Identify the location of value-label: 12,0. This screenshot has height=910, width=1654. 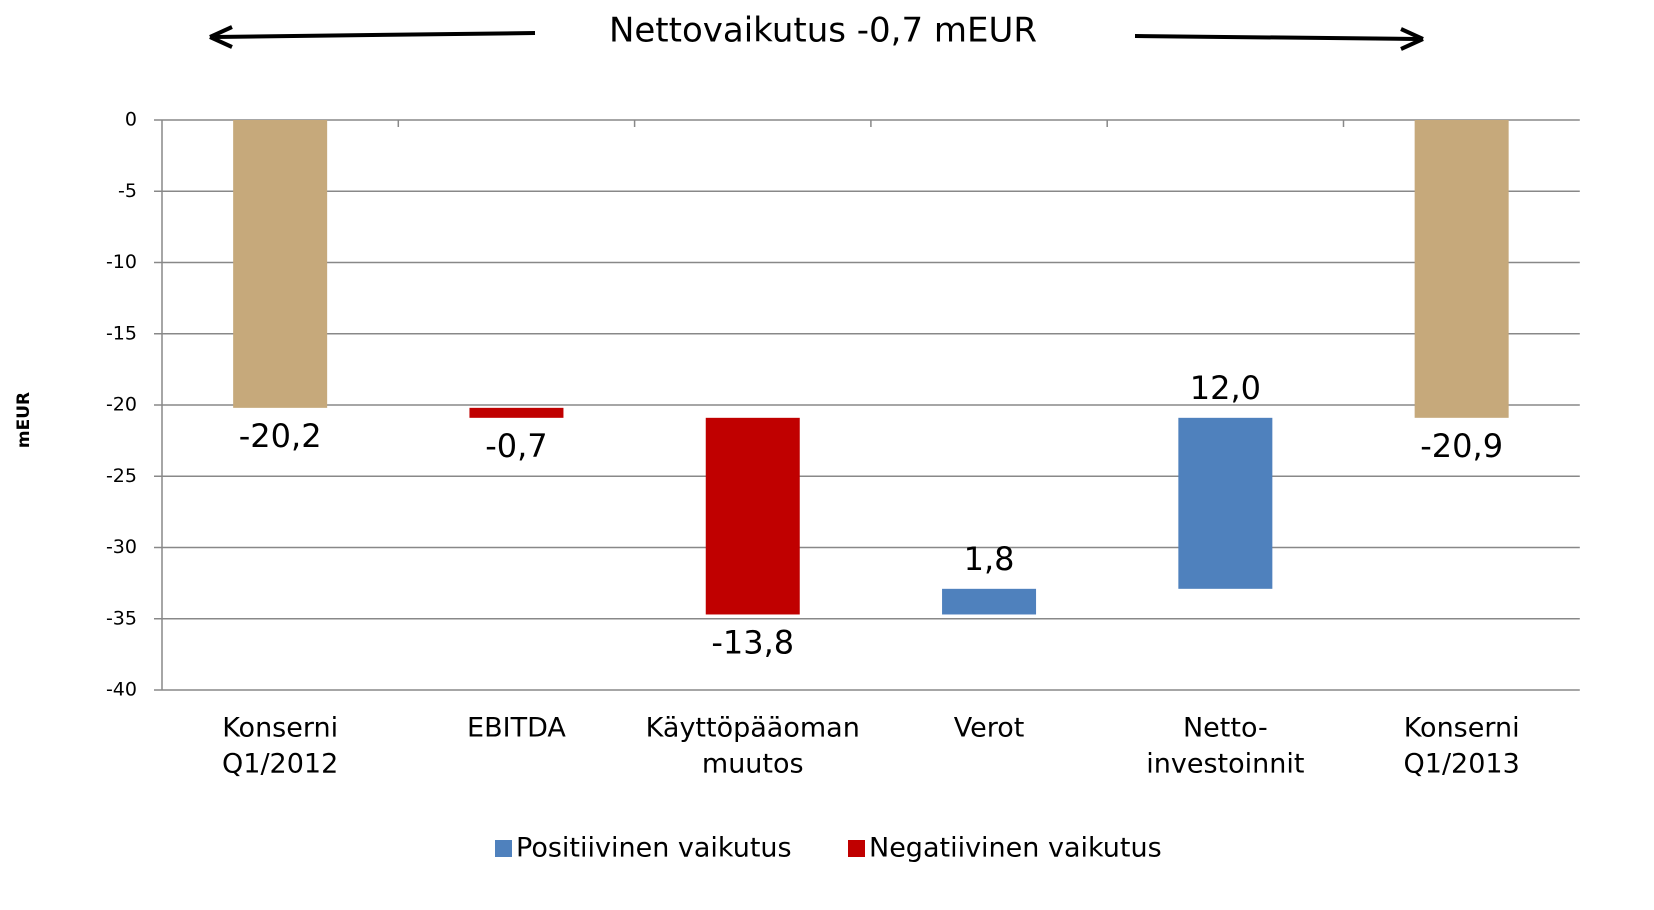
(1225, 388).